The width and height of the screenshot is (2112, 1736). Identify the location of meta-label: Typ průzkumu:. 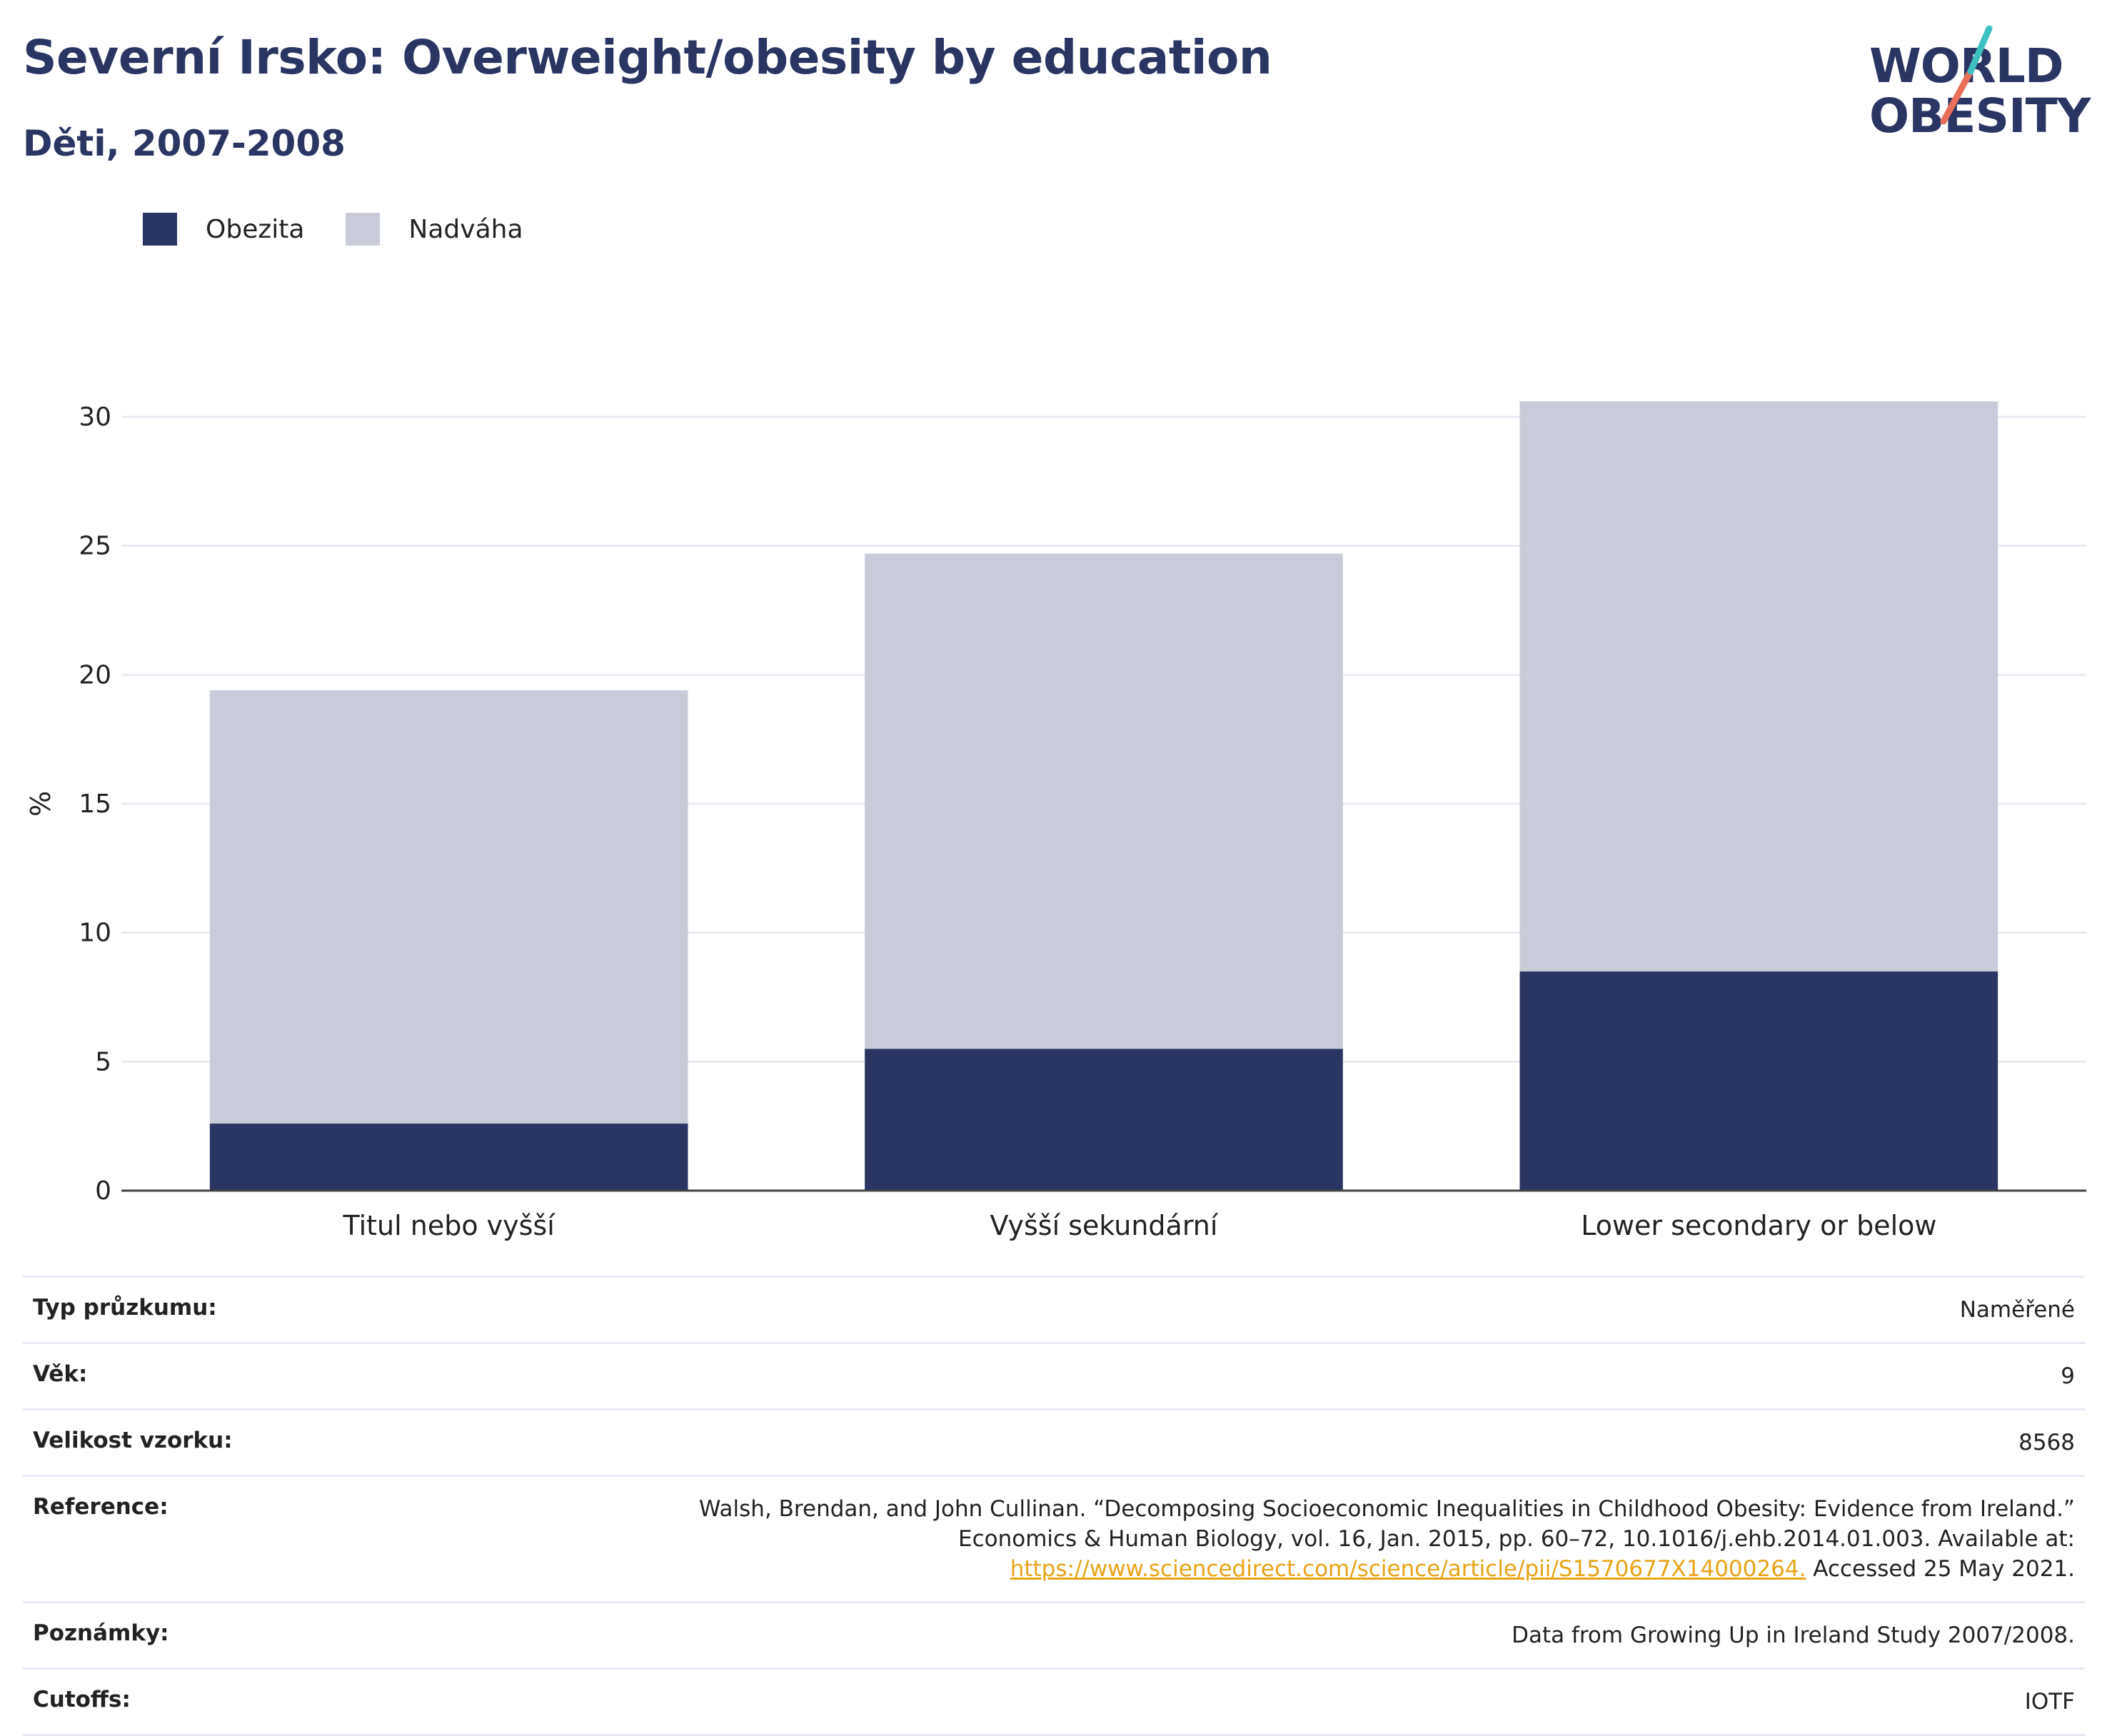
(125, 1308).